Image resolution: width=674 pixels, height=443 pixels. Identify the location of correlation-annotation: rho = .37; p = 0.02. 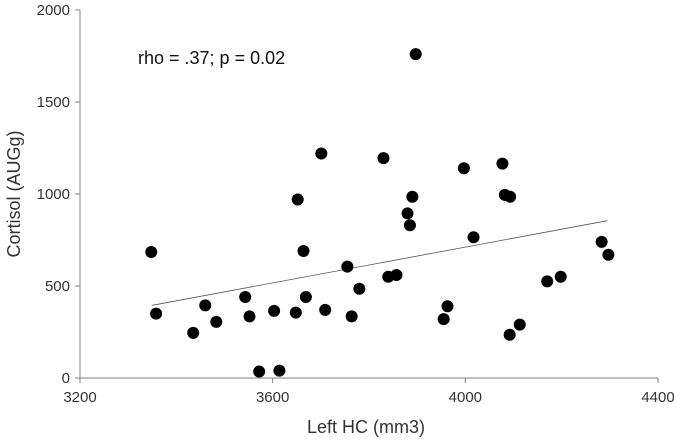
(211, 58).